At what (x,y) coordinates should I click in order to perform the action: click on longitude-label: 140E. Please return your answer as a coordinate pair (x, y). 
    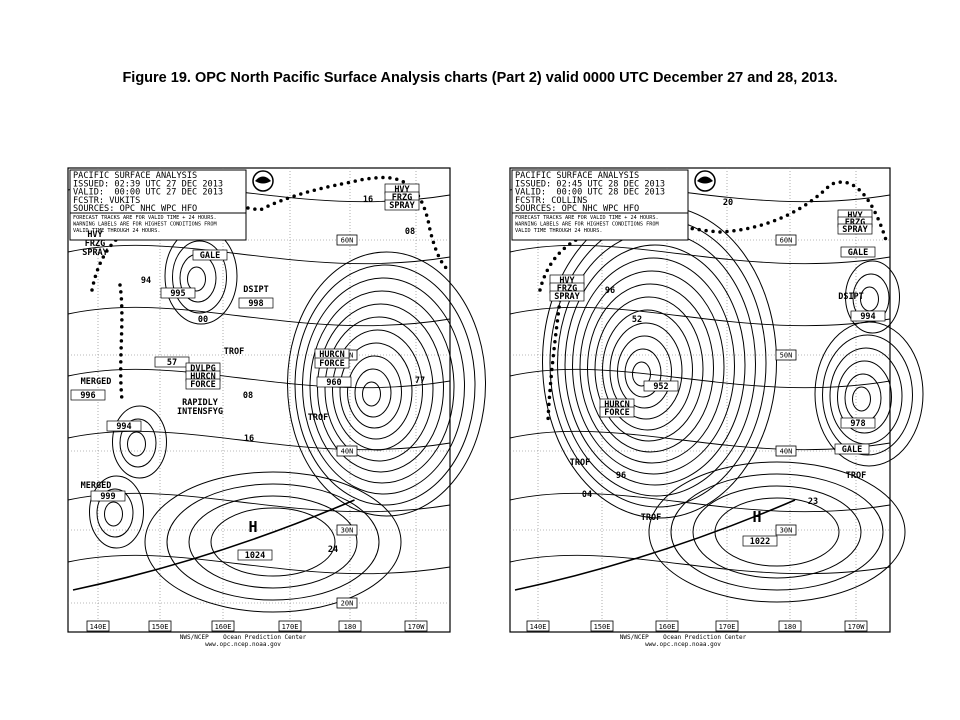
    Looking at the image, I should click on (538, 627).